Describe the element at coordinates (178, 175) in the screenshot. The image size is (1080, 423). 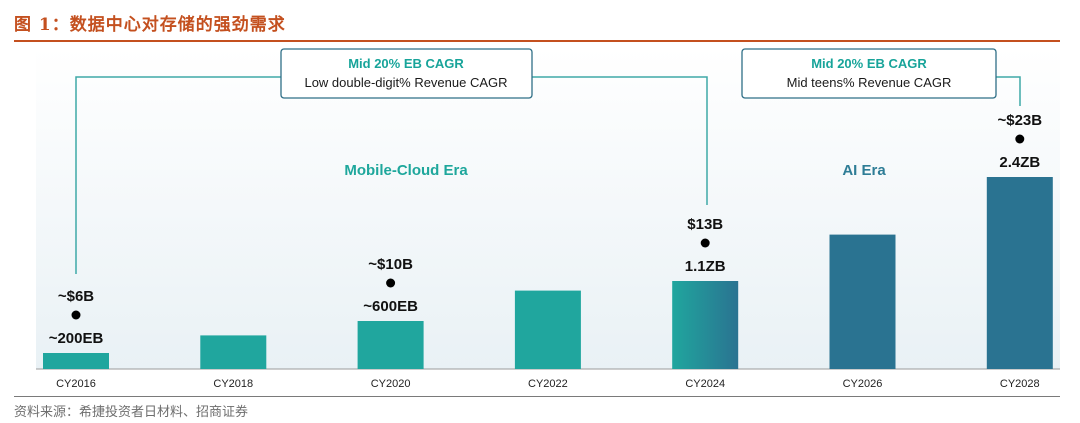
I see `connector-left` at that location.